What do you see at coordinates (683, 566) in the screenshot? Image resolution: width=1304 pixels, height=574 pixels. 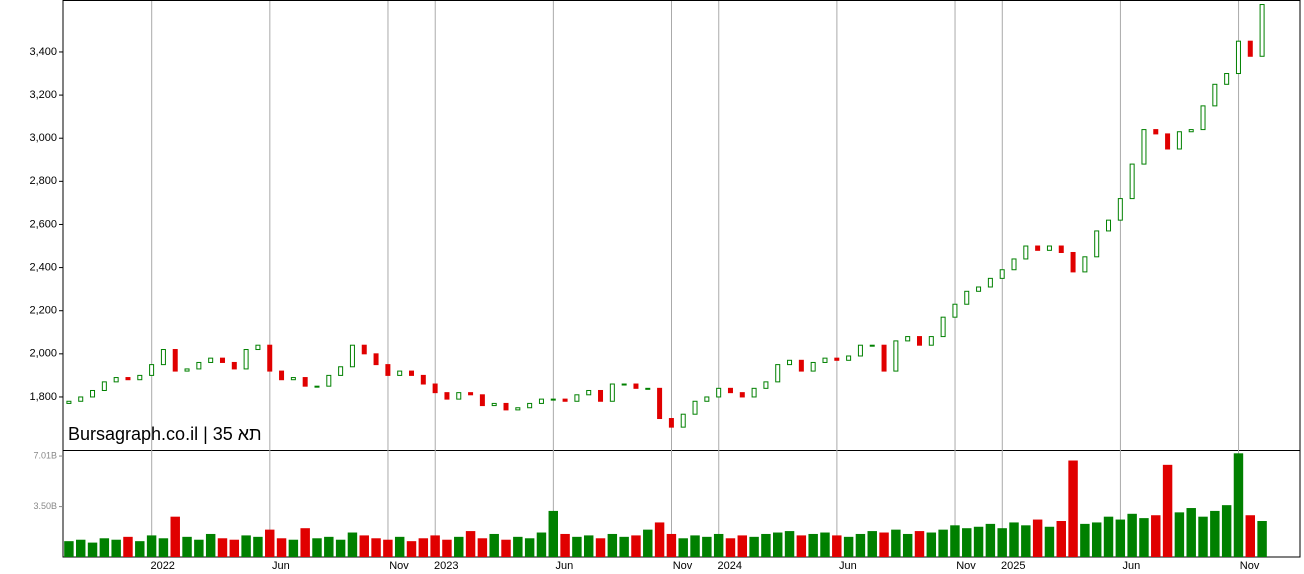 I see `x-tick-label: Nov` at bounding box center [683, 566].